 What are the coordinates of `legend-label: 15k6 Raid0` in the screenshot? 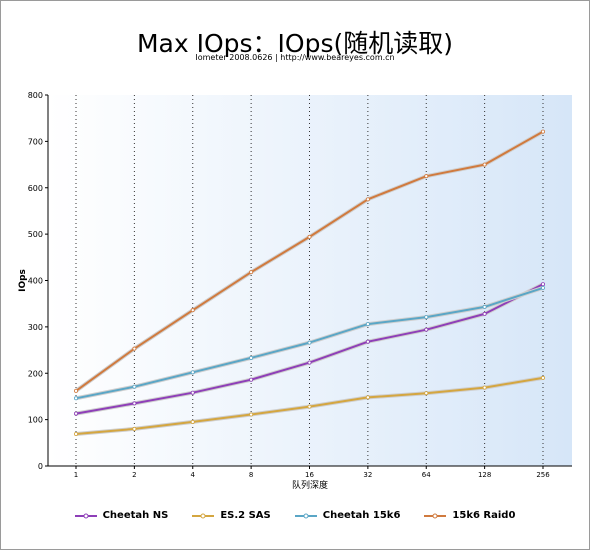 It's located at (484, 515).